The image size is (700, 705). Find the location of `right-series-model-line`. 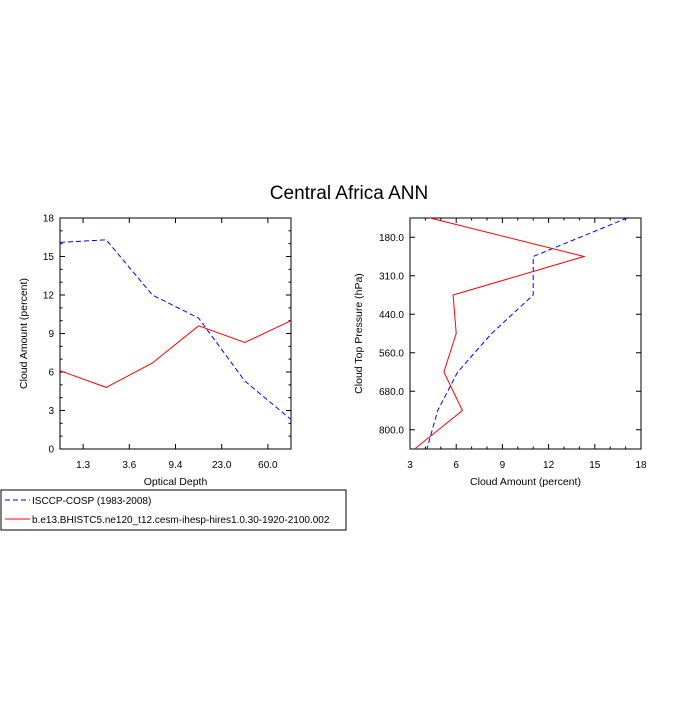

right-series-model-line is located at coordinates (500, 333).